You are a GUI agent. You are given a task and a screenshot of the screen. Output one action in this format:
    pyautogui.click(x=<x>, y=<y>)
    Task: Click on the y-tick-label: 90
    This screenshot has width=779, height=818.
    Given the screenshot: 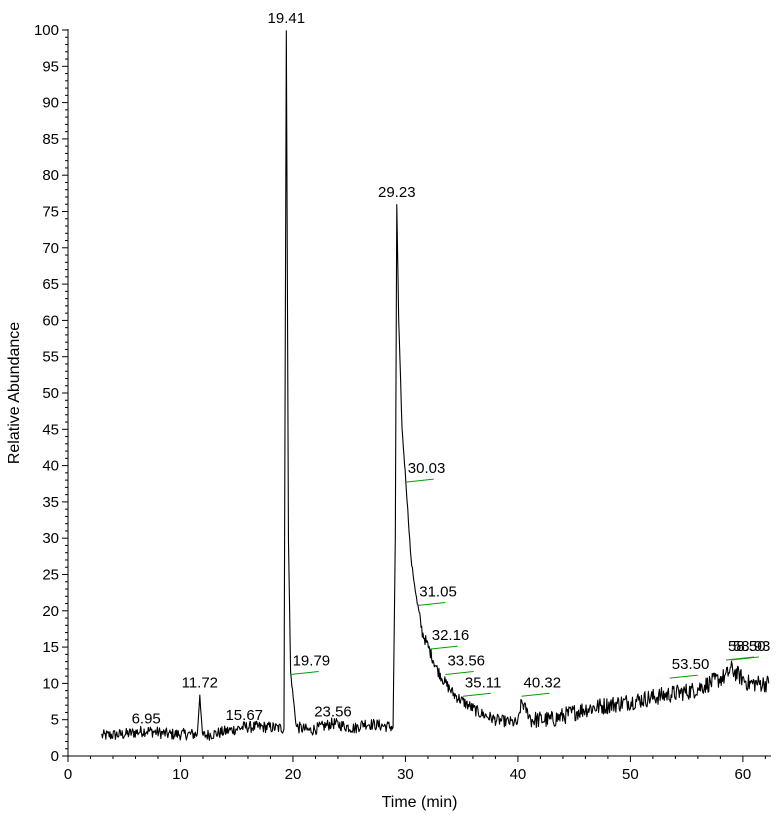 What is the action you would take?
    pyautogui.click(x=50, y=103)
    